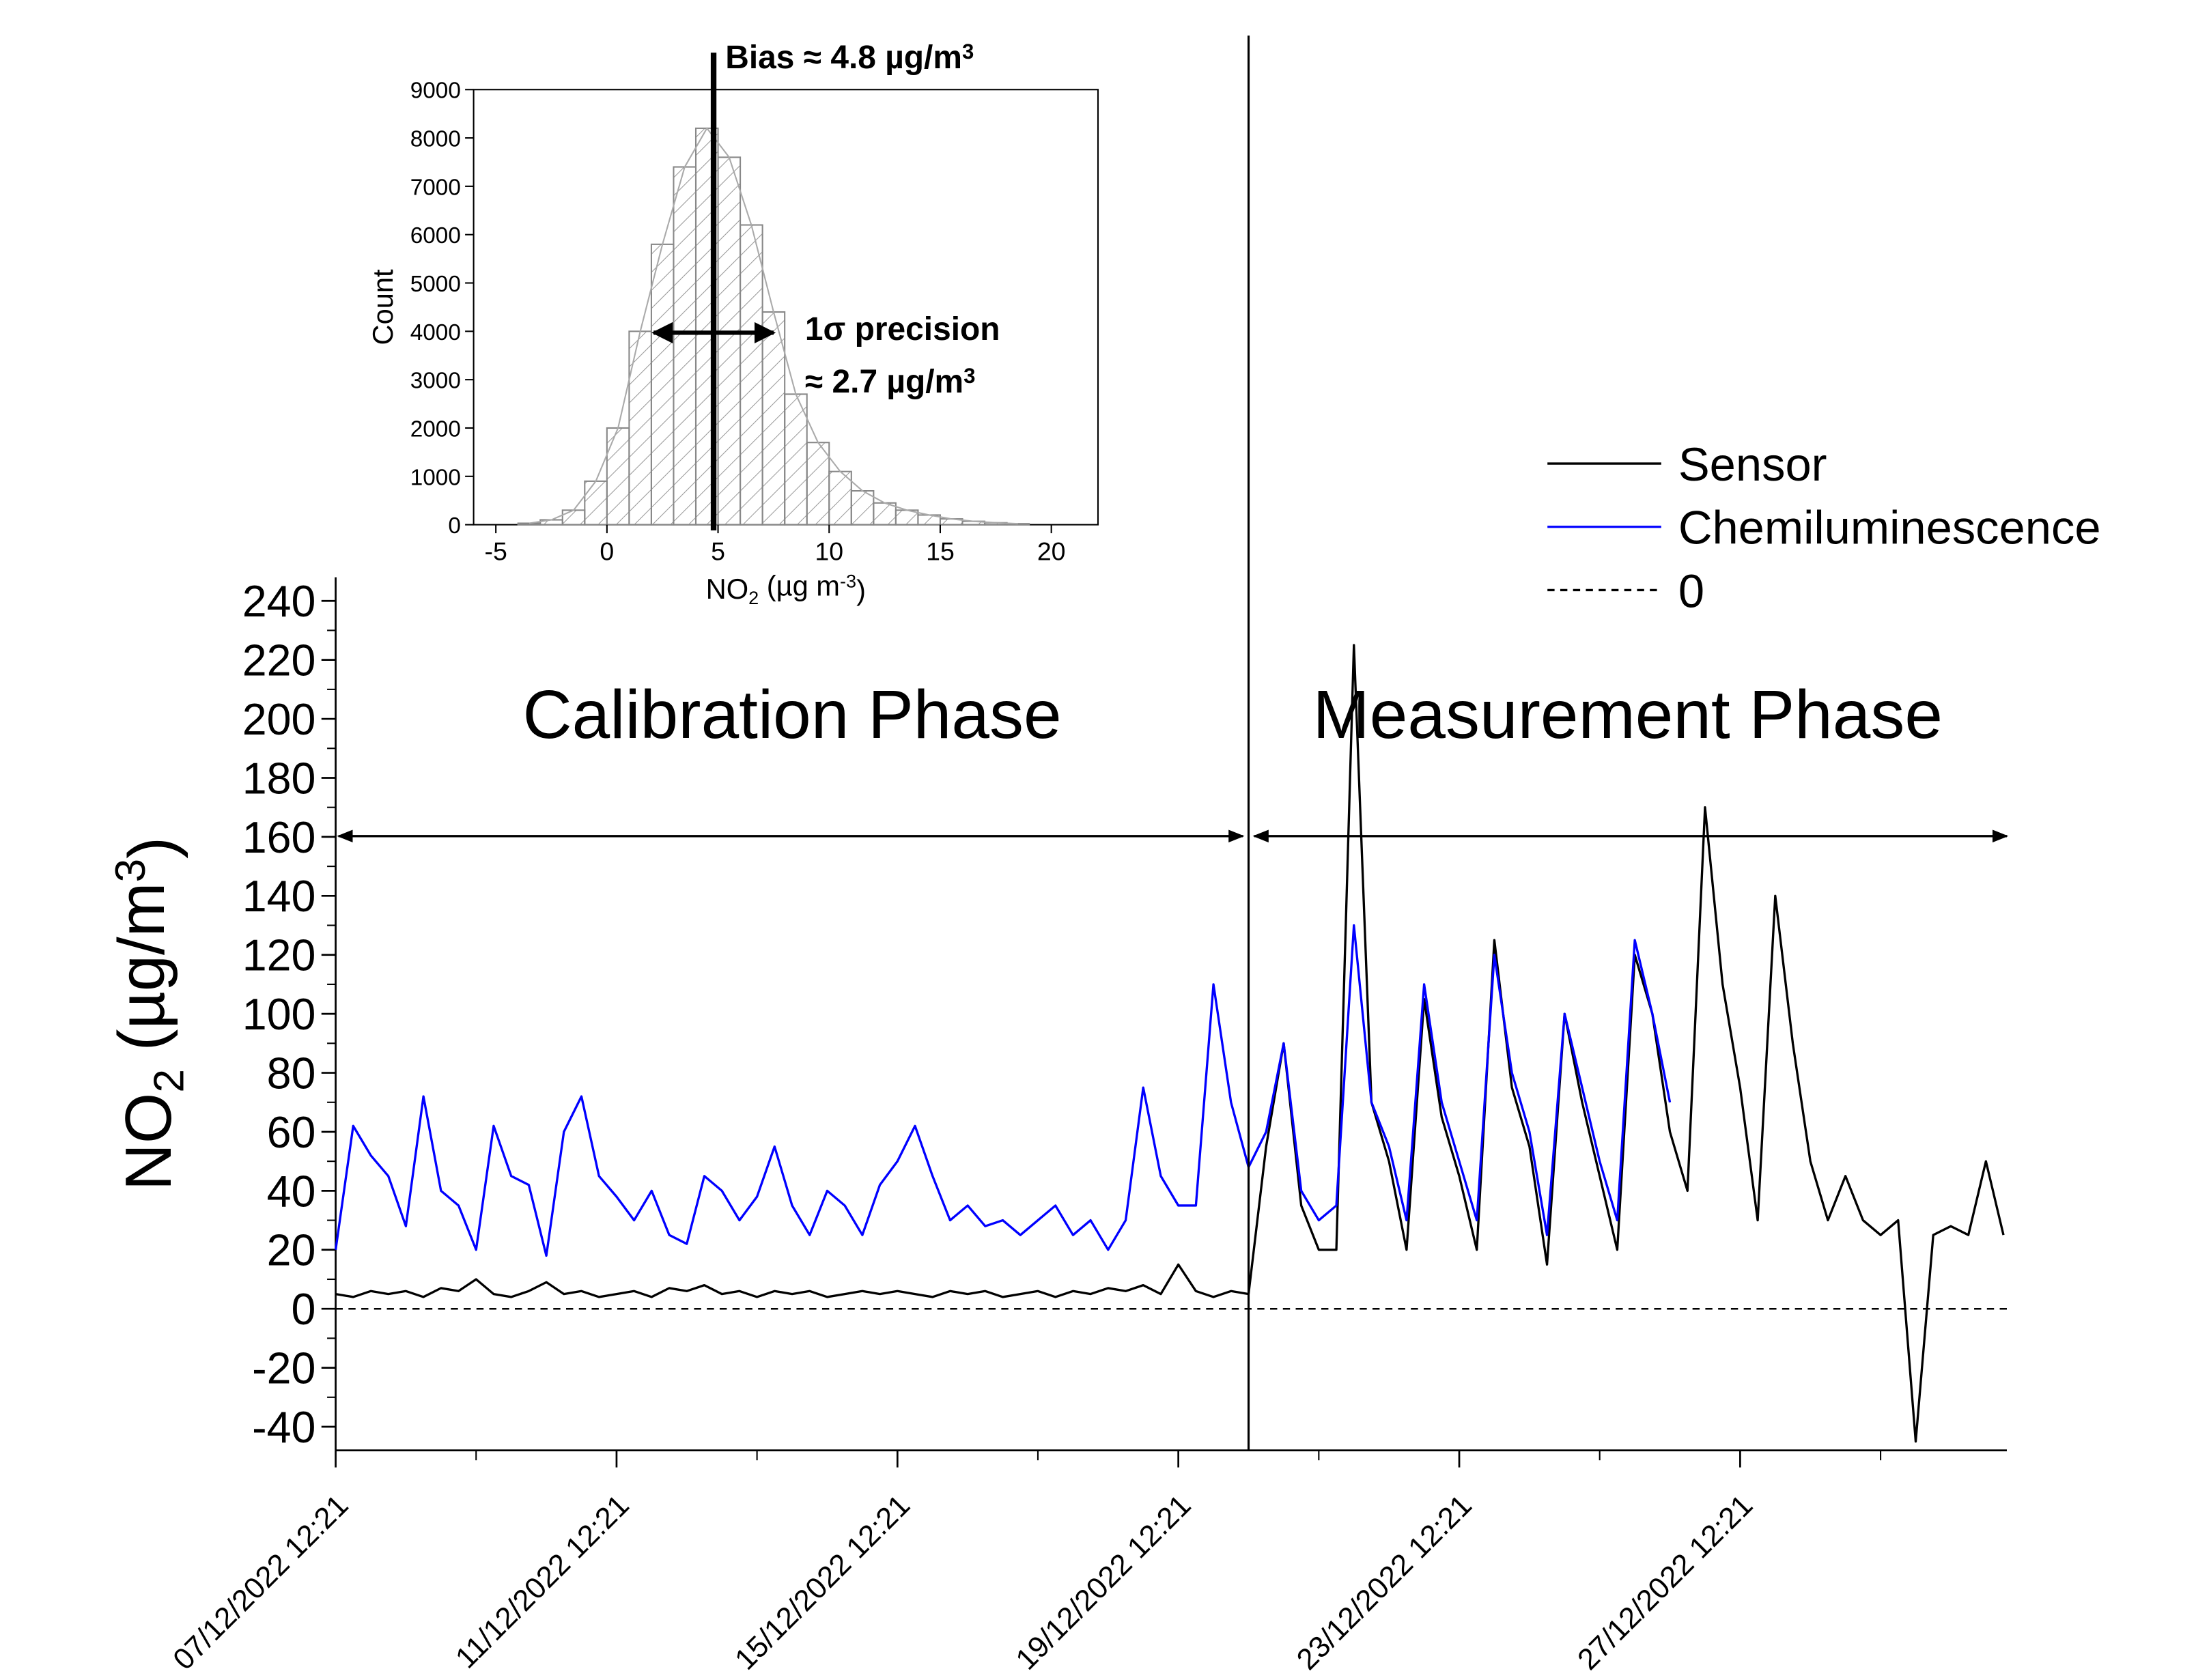 The image size is (2196, 1680). What do you see at coordinates (823, 1582) in the screenshot?
I see `x-tick-label: 15/12/2022 12:21` at bounding box center [823, 1582].